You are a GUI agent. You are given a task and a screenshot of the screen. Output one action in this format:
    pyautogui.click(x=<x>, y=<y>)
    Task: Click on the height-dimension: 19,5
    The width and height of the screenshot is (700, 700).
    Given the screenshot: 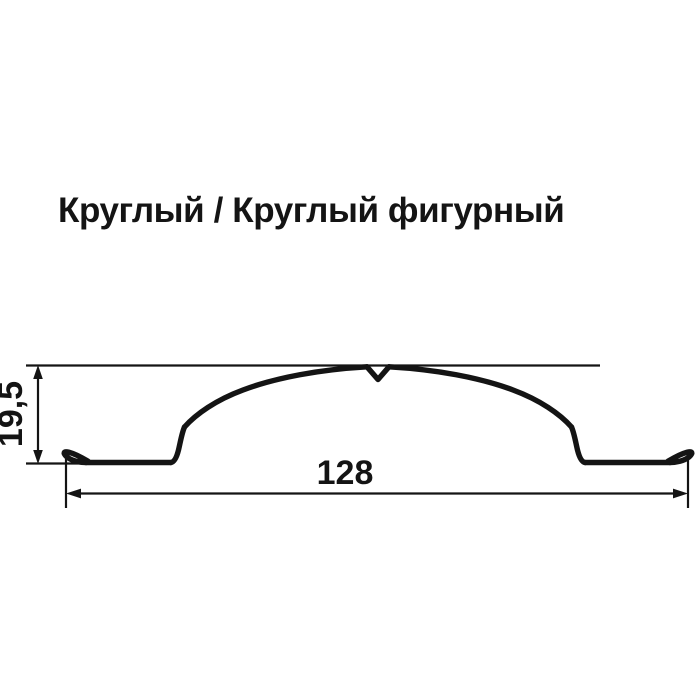 What is the action you would take?
    pyautogui.click(x=21, y=414)
    